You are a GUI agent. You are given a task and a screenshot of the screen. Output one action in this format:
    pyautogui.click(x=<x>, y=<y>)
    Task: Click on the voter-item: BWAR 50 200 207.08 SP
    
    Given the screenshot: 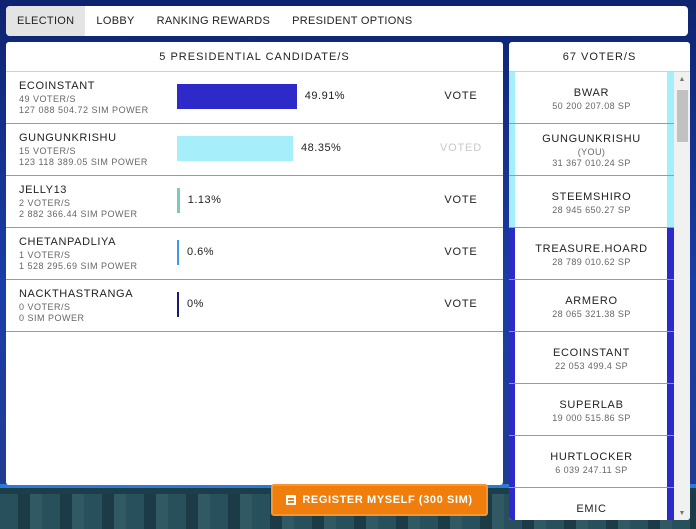 What is the action you would take?
    pyautogui.click(x=591, y=98)
    